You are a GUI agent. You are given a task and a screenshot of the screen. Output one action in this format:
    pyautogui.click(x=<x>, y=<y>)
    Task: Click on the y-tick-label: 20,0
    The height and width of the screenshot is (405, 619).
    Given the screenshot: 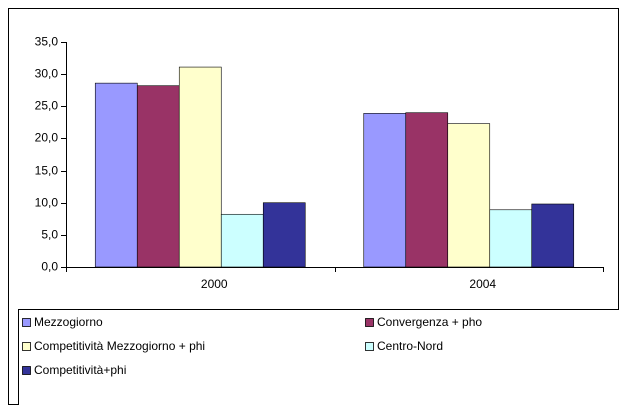 What is the action you would take?
    pyautogui.click(x=47, y=138)
    